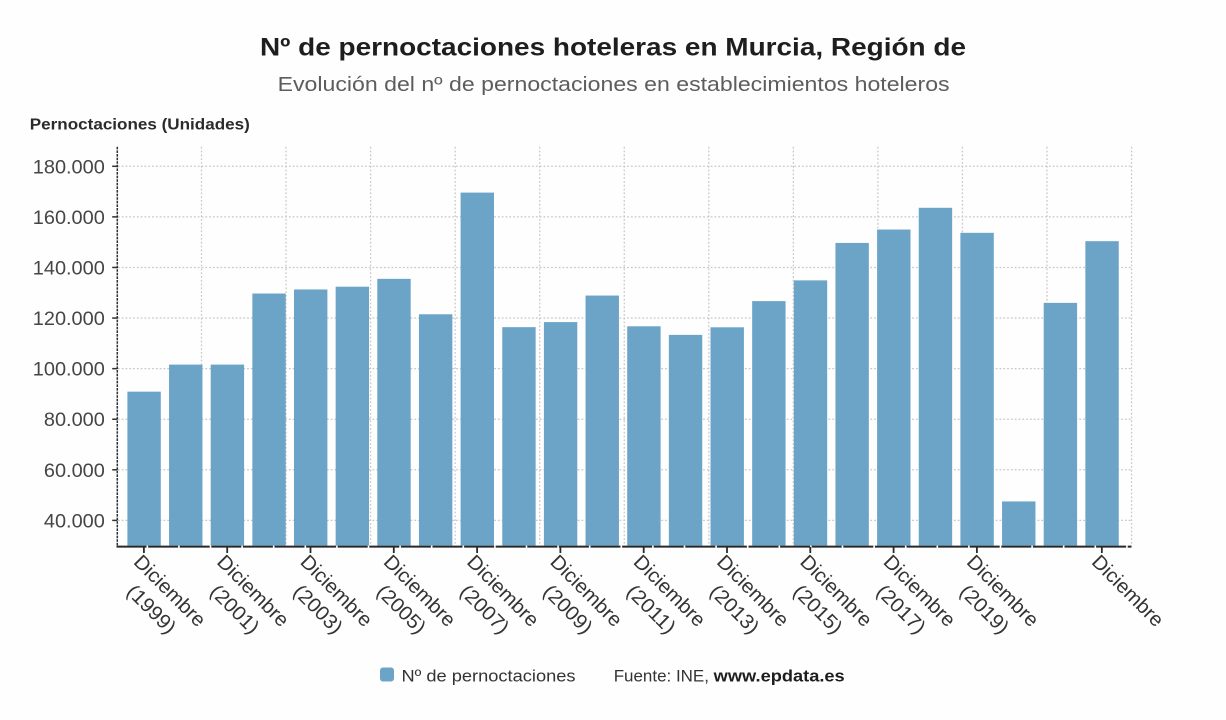 This screenshot has width=1226, height=720. Describe the element at coordinates (69, 167) in the screenshot. I see `svg-text: 180.000` at that location.